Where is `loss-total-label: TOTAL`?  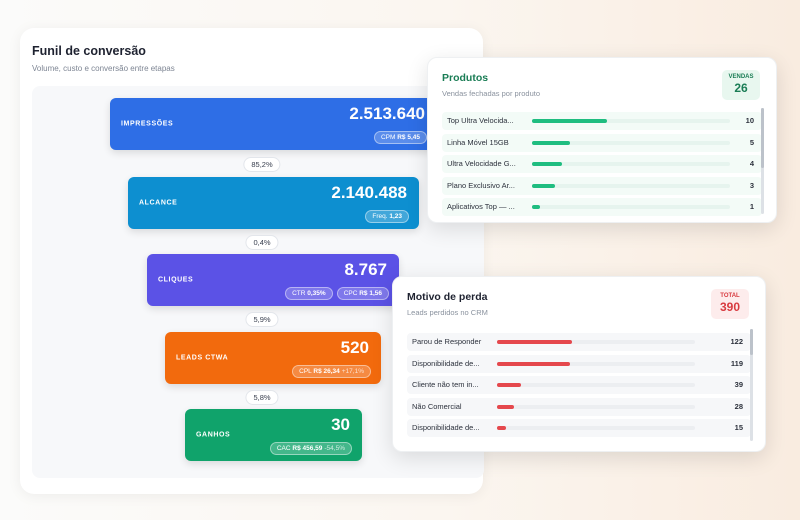 loss-total-label: TOTAL is located at coordinates (730, 296).